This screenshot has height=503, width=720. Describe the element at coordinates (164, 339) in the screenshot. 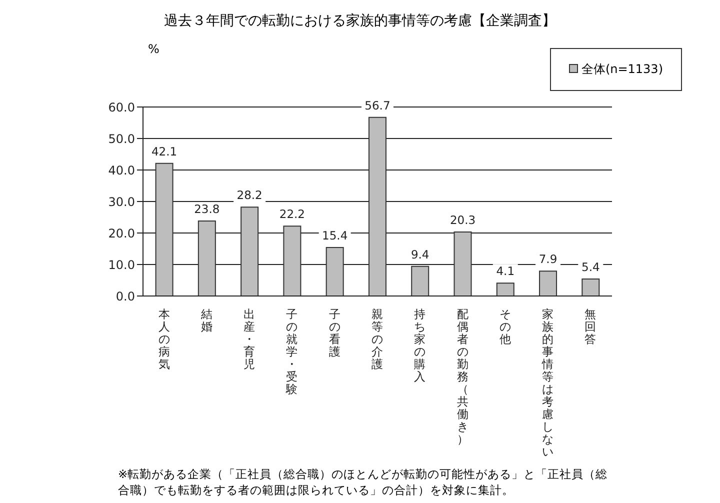

I see `x-tick-label: 本人の病気` at that location.